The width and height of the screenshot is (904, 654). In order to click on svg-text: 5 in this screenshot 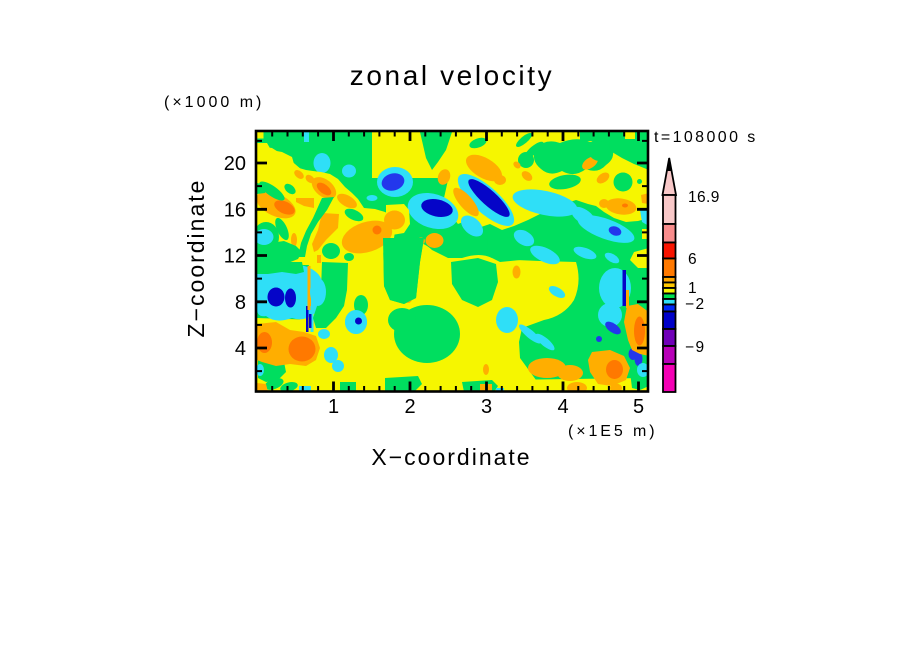, I will do `click(638, 407)`.